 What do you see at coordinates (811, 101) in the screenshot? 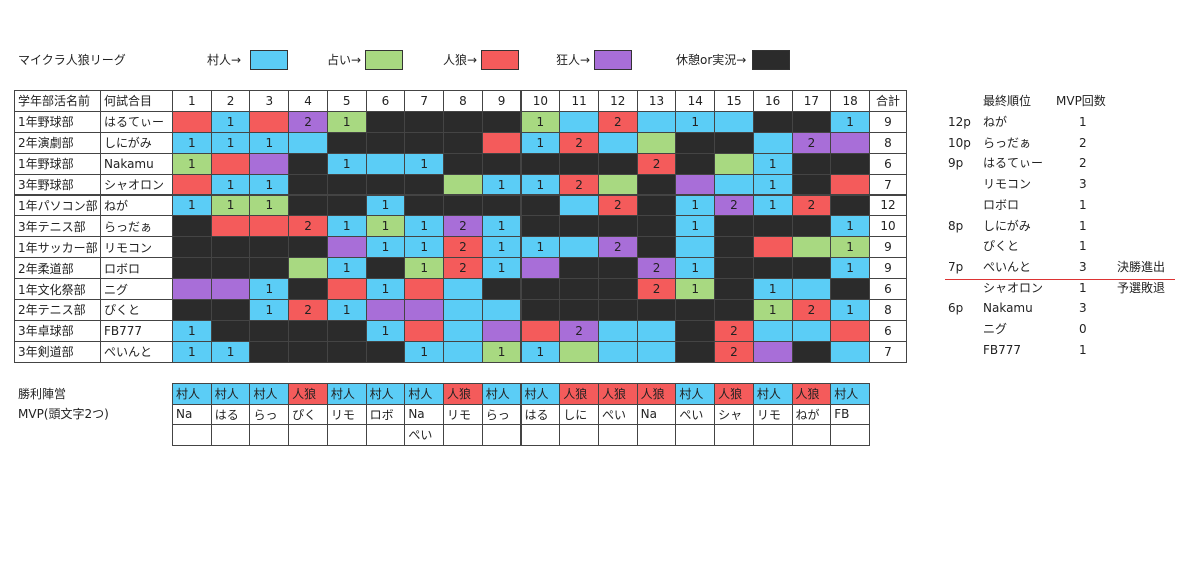
I see `game-number: 17` at bounding box center [811, 101].